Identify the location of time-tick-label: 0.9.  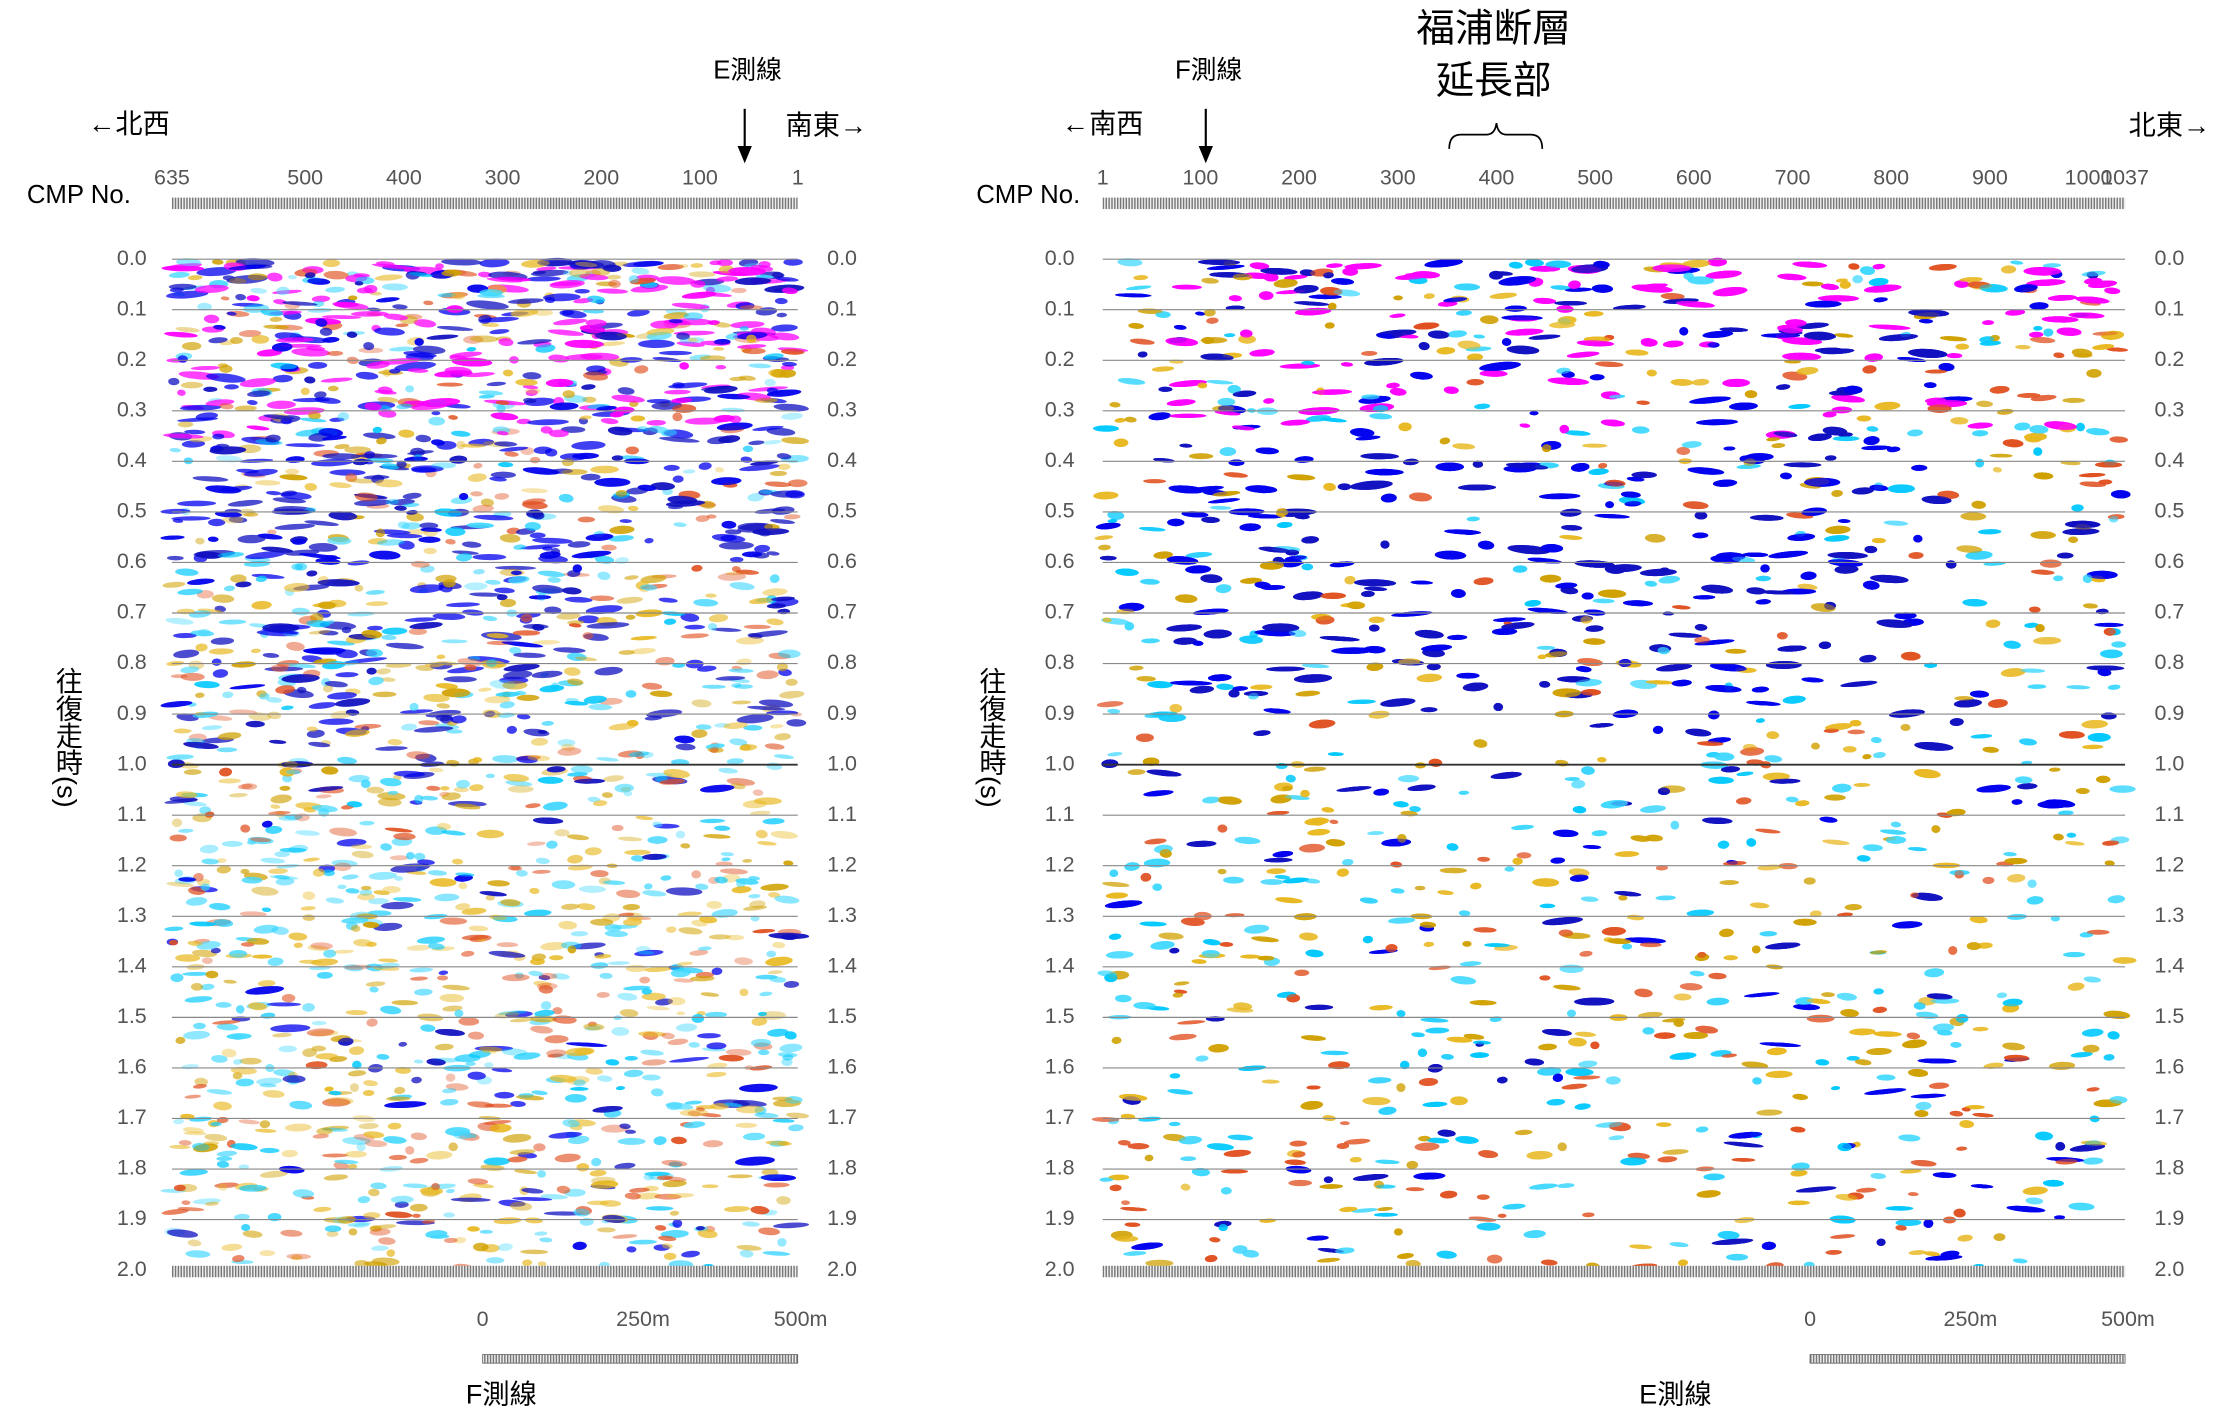
(842, 713).